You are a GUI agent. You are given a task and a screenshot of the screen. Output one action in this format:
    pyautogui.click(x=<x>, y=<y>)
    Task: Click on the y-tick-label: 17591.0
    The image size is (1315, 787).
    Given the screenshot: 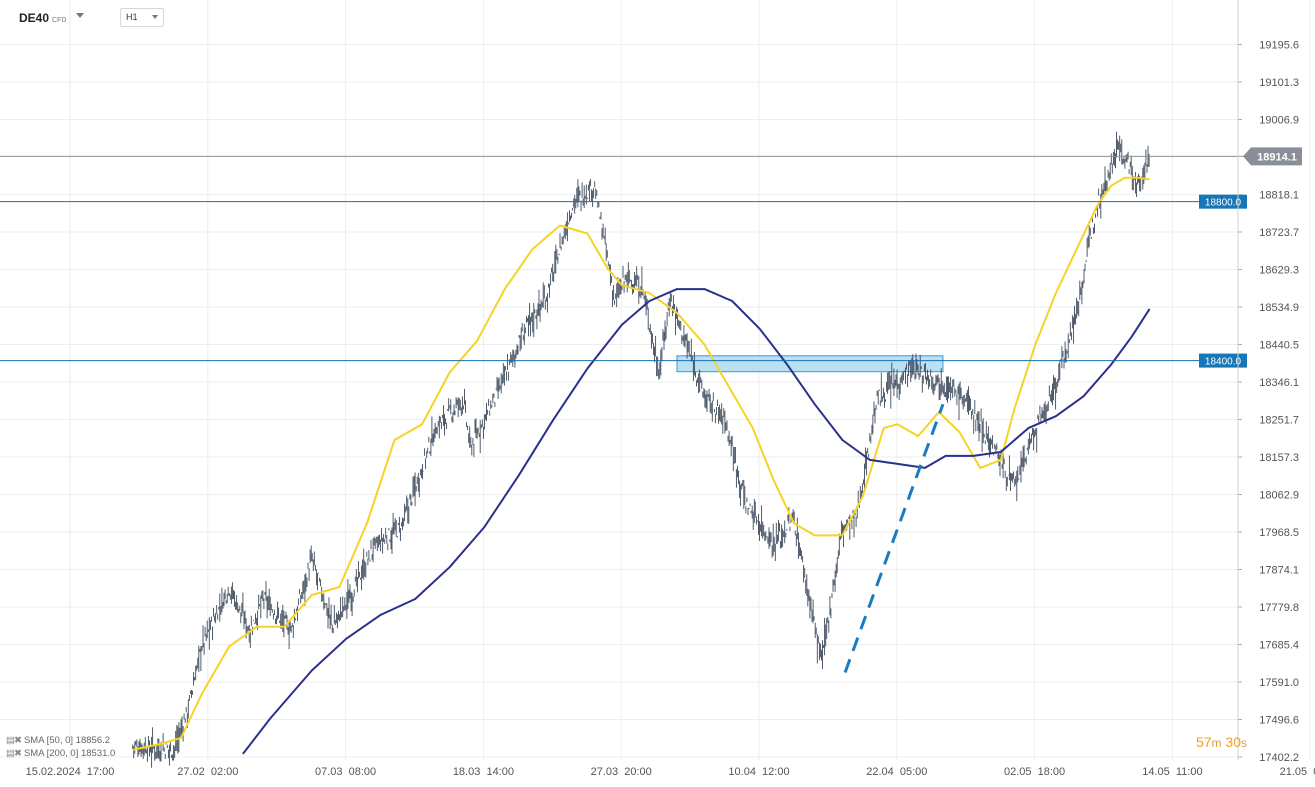 What is the action you would take?
    pyautogui.click(x=1279, y=683)
    